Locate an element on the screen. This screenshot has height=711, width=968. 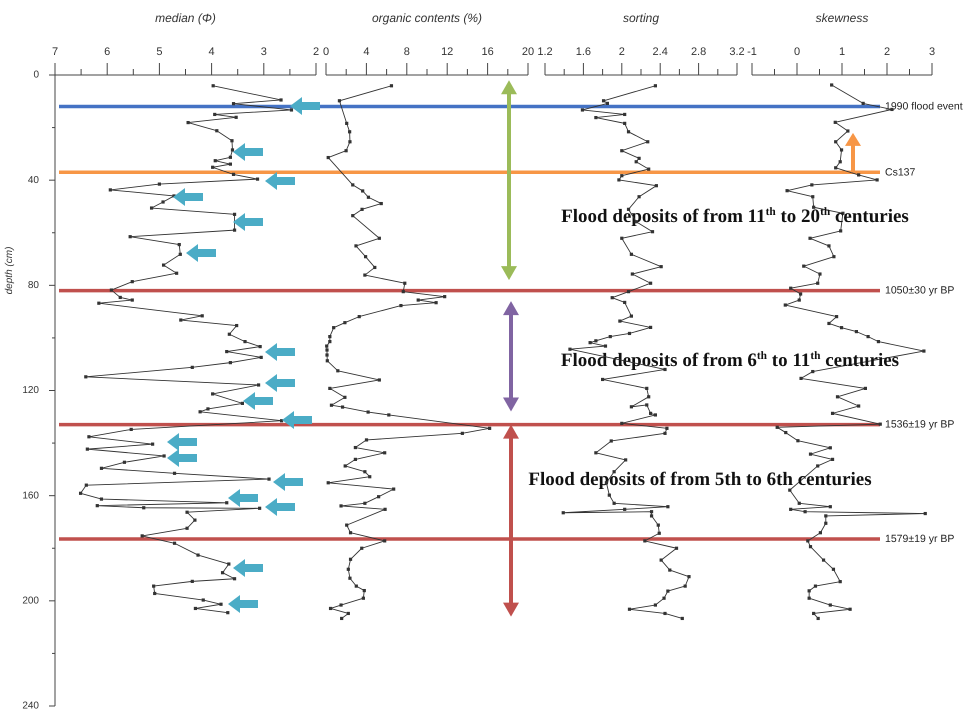
x-axis-title: skewness is located at coordinates (842, 18).